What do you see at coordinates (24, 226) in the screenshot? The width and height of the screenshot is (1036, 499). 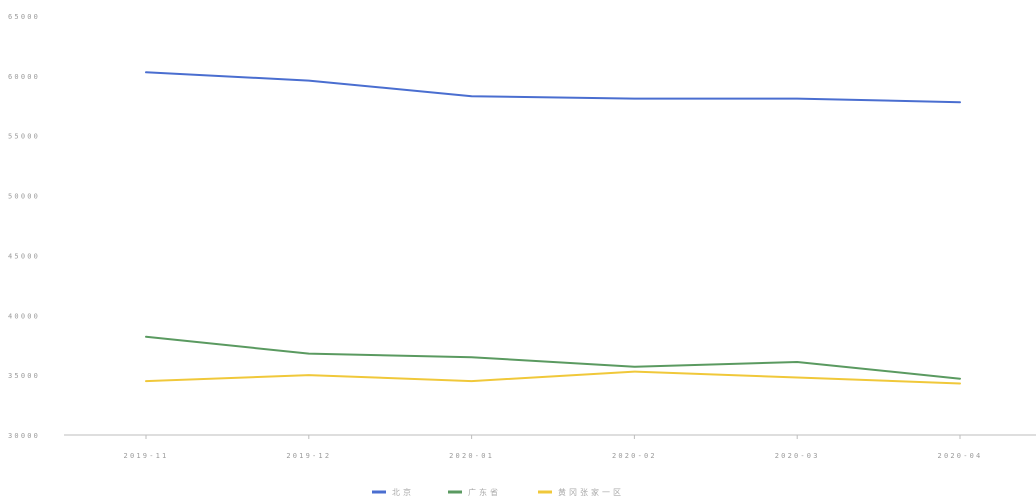 I see `y-axis: 30000 35000 40000 45000 50000 55000 60000 65000` at bounding box center [24, 226].